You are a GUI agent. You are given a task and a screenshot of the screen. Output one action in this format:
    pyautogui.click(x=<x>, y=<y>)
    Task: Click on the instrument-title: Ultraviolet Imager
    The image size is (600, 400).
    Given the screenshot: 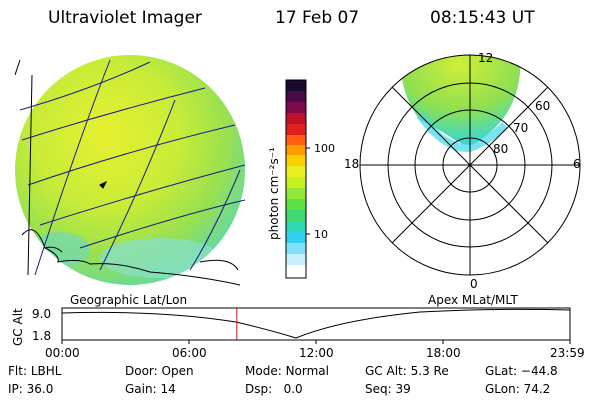 What is the action you would take?
    pyautogui.click(x=125, y=18)
    